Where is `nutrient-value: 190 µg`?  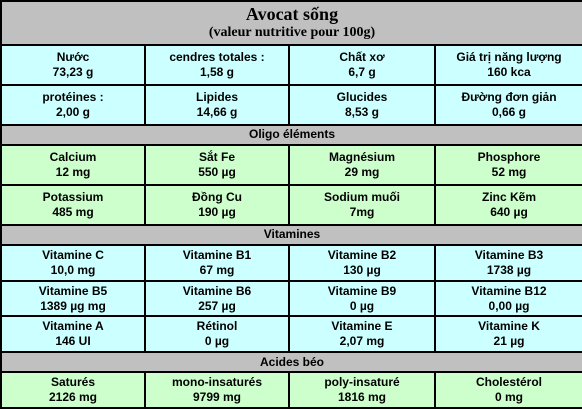 nutrient-value: 190 µg is located at coordinates (217, 211).